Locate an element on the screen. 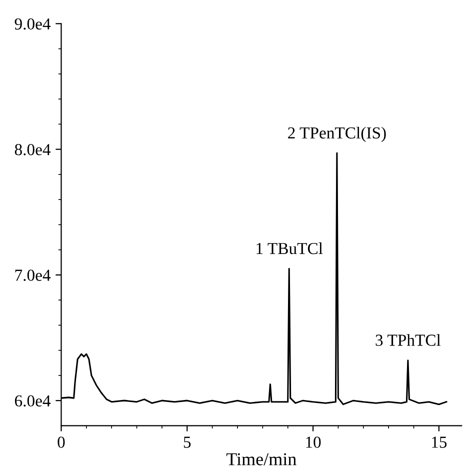 This screenshot has height=473, width=471. x-tick-label: 0 is located at coordinates (61, 442).